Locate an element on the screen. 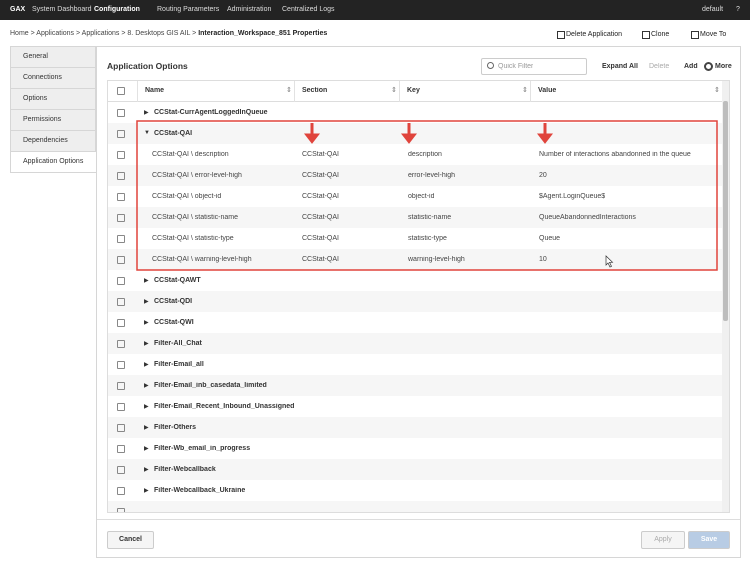 This screenshot has height=568, width=750. toolbar-button: Add is located at coordinates (691, 66).